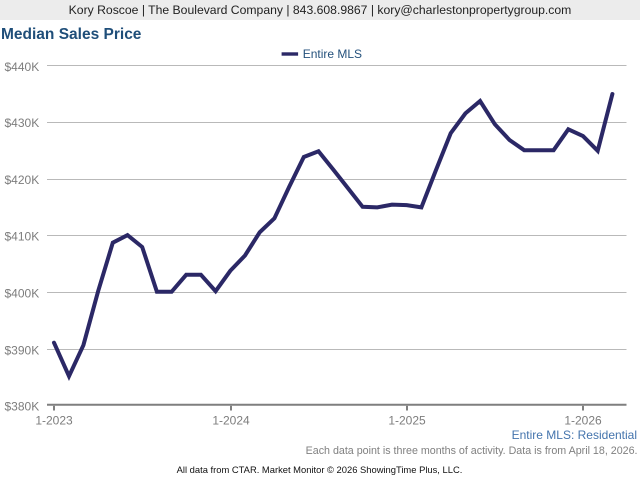 The height and width of the screenshot is (480, 640). Describe the element at coordinates (231, 421) in the screenshot. I see `svg-text: 1-2024` at that location.